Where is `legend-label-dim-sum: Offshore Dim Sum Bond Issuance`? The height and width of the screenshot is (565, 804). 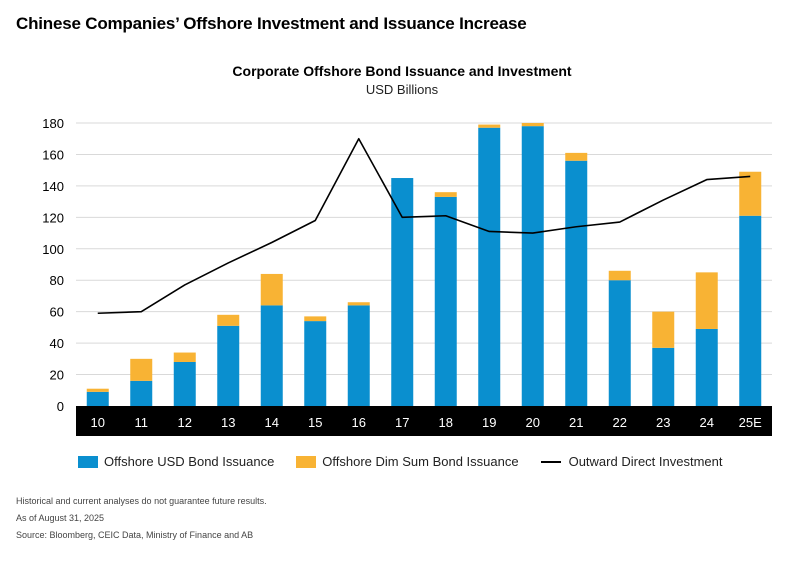 legend-label-dim-sum: Offshore Dim Sum Bond Issuance is located at coordinates (420, 461).